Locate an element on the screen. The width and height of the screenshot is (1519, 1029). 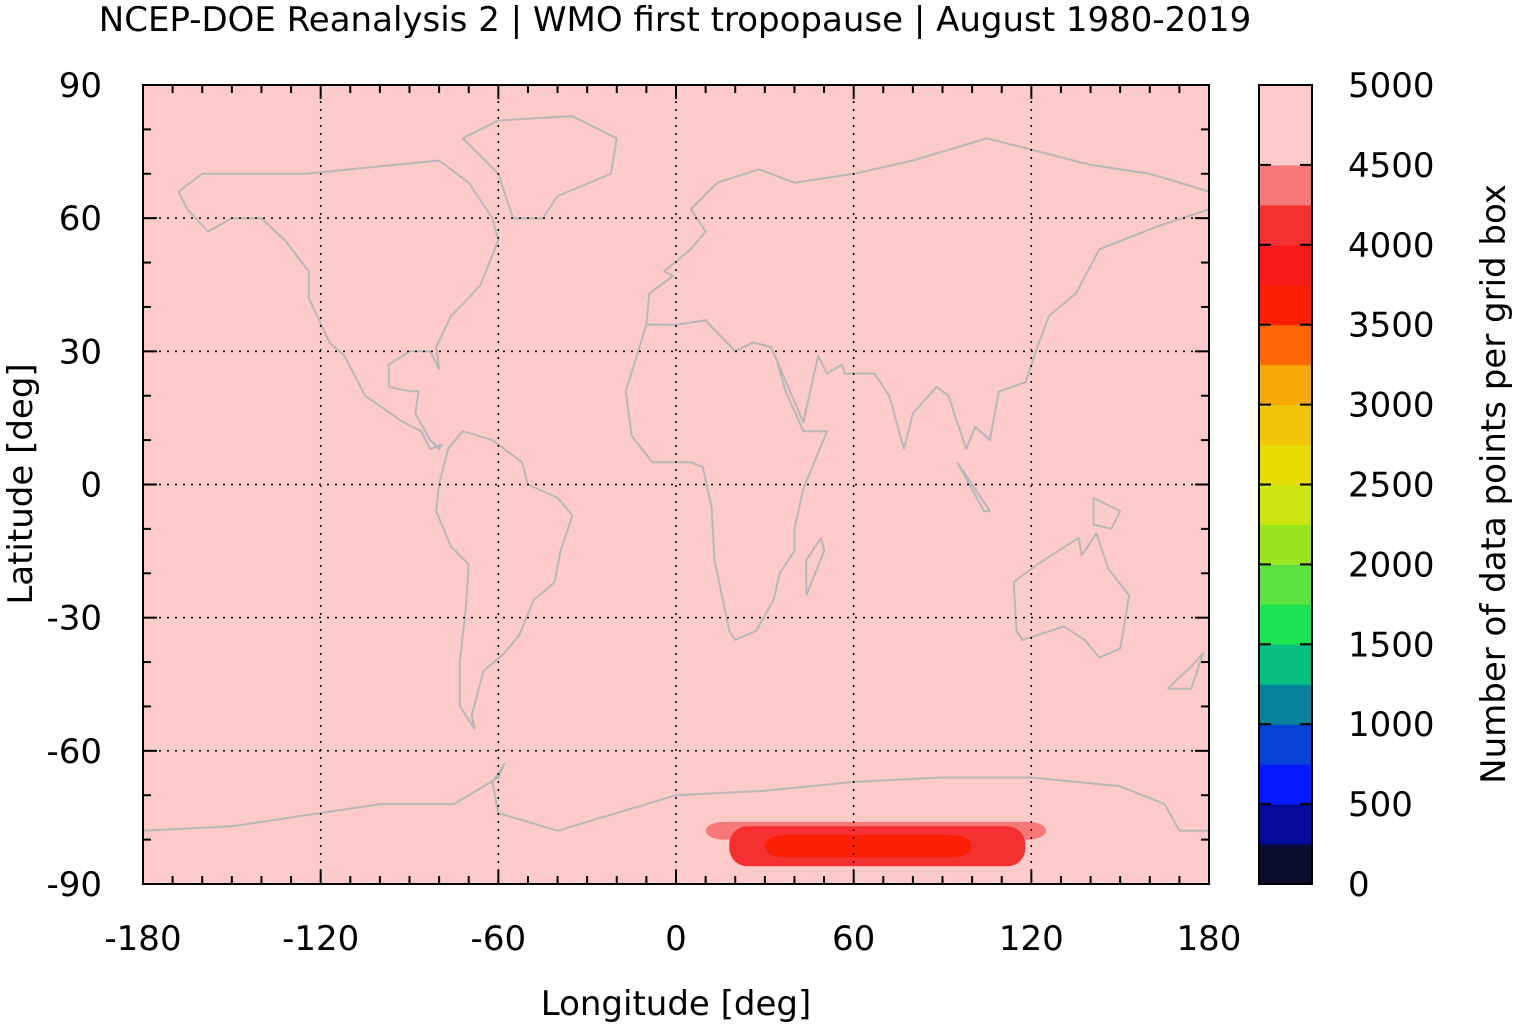
colorbar-tick-label: 500 is located at coordinates (1380, 805).